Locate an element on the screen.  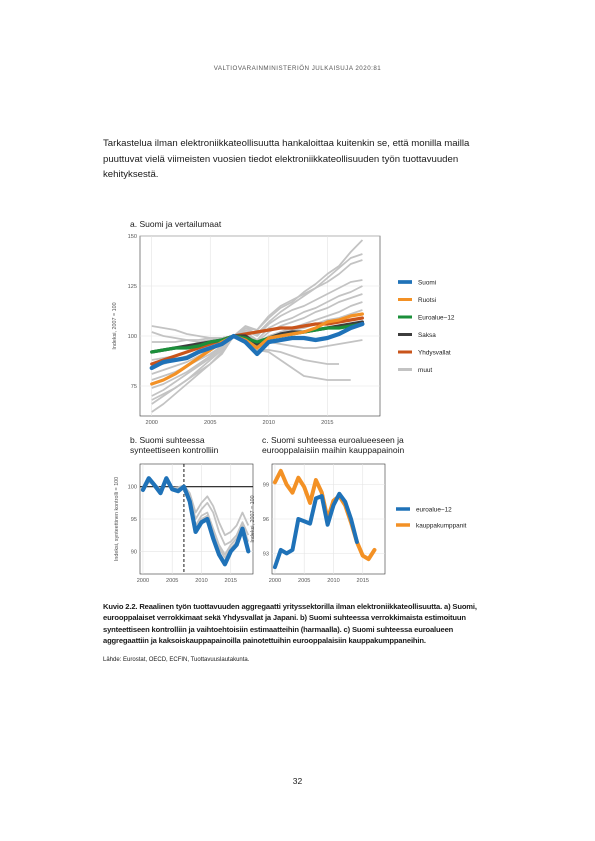
panel-c-legend-label-1: kauppakumppanit is located at coordinates (441, 525).